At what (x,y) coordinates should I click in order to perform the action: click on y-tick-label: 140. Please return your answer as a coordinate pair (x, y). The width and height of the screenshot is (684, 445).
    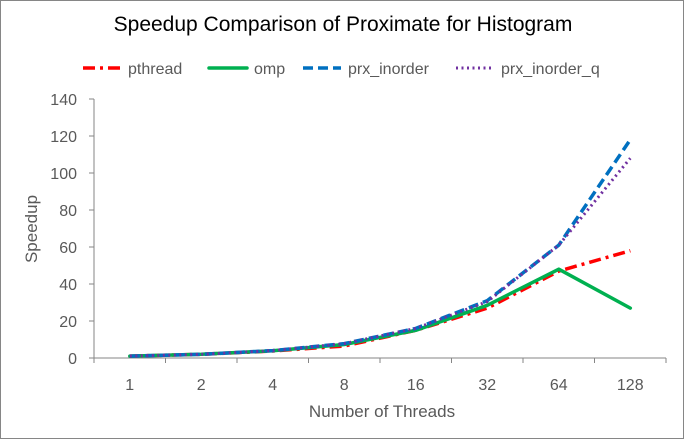
    Looking at the image, I should click on (63, 100).